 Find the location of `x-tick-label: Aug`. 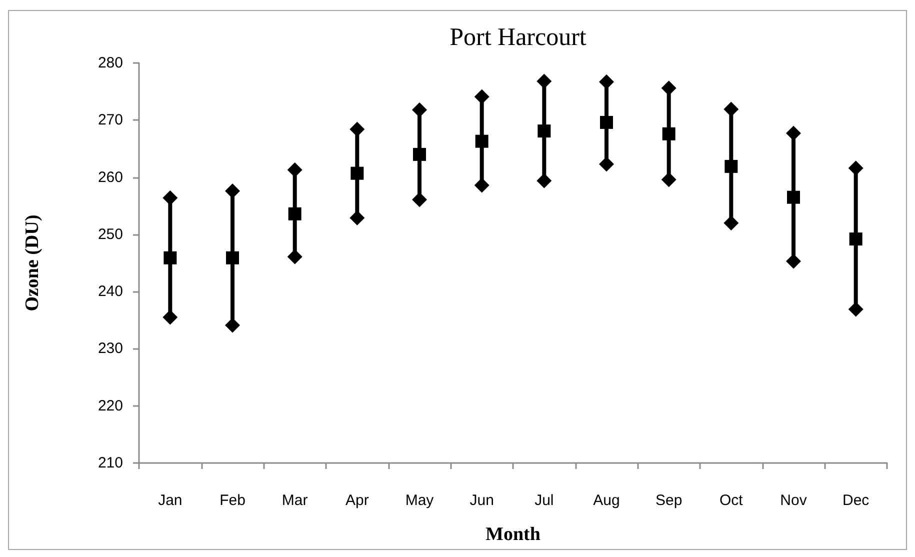

x-tick-label: Aug is located at coordinates (606, 500).